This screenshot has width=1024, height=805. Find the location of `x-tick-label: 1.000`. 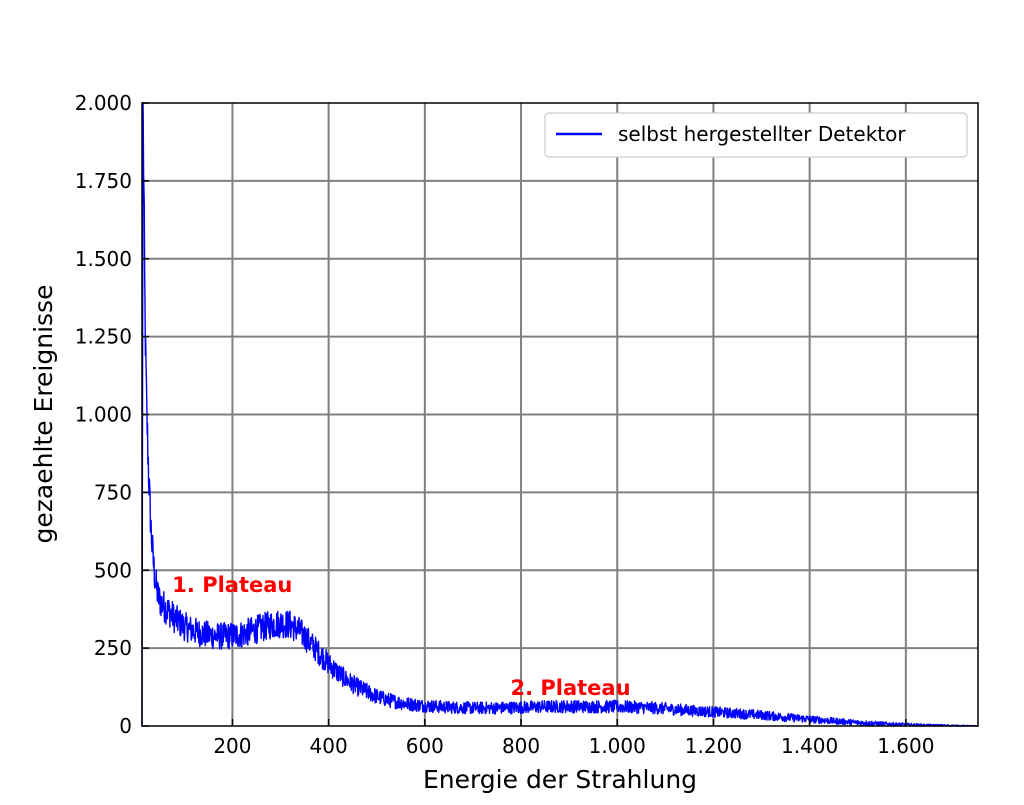

x-tick-label: 1.000 is located at coordinates (617, 746).